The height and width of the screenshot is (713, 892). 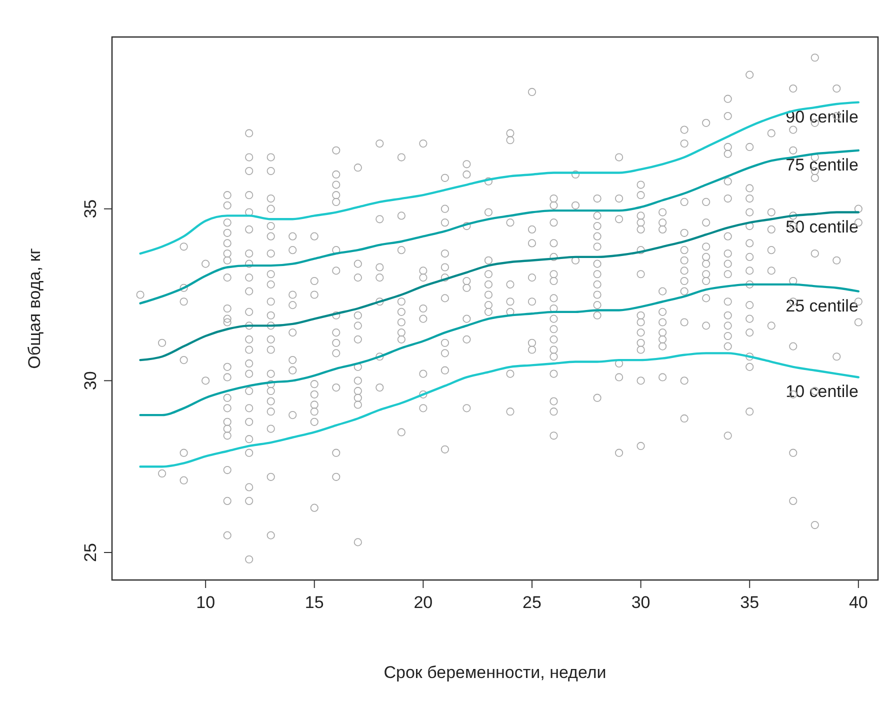 I want to click on line-series, so click(x=499, y=410).